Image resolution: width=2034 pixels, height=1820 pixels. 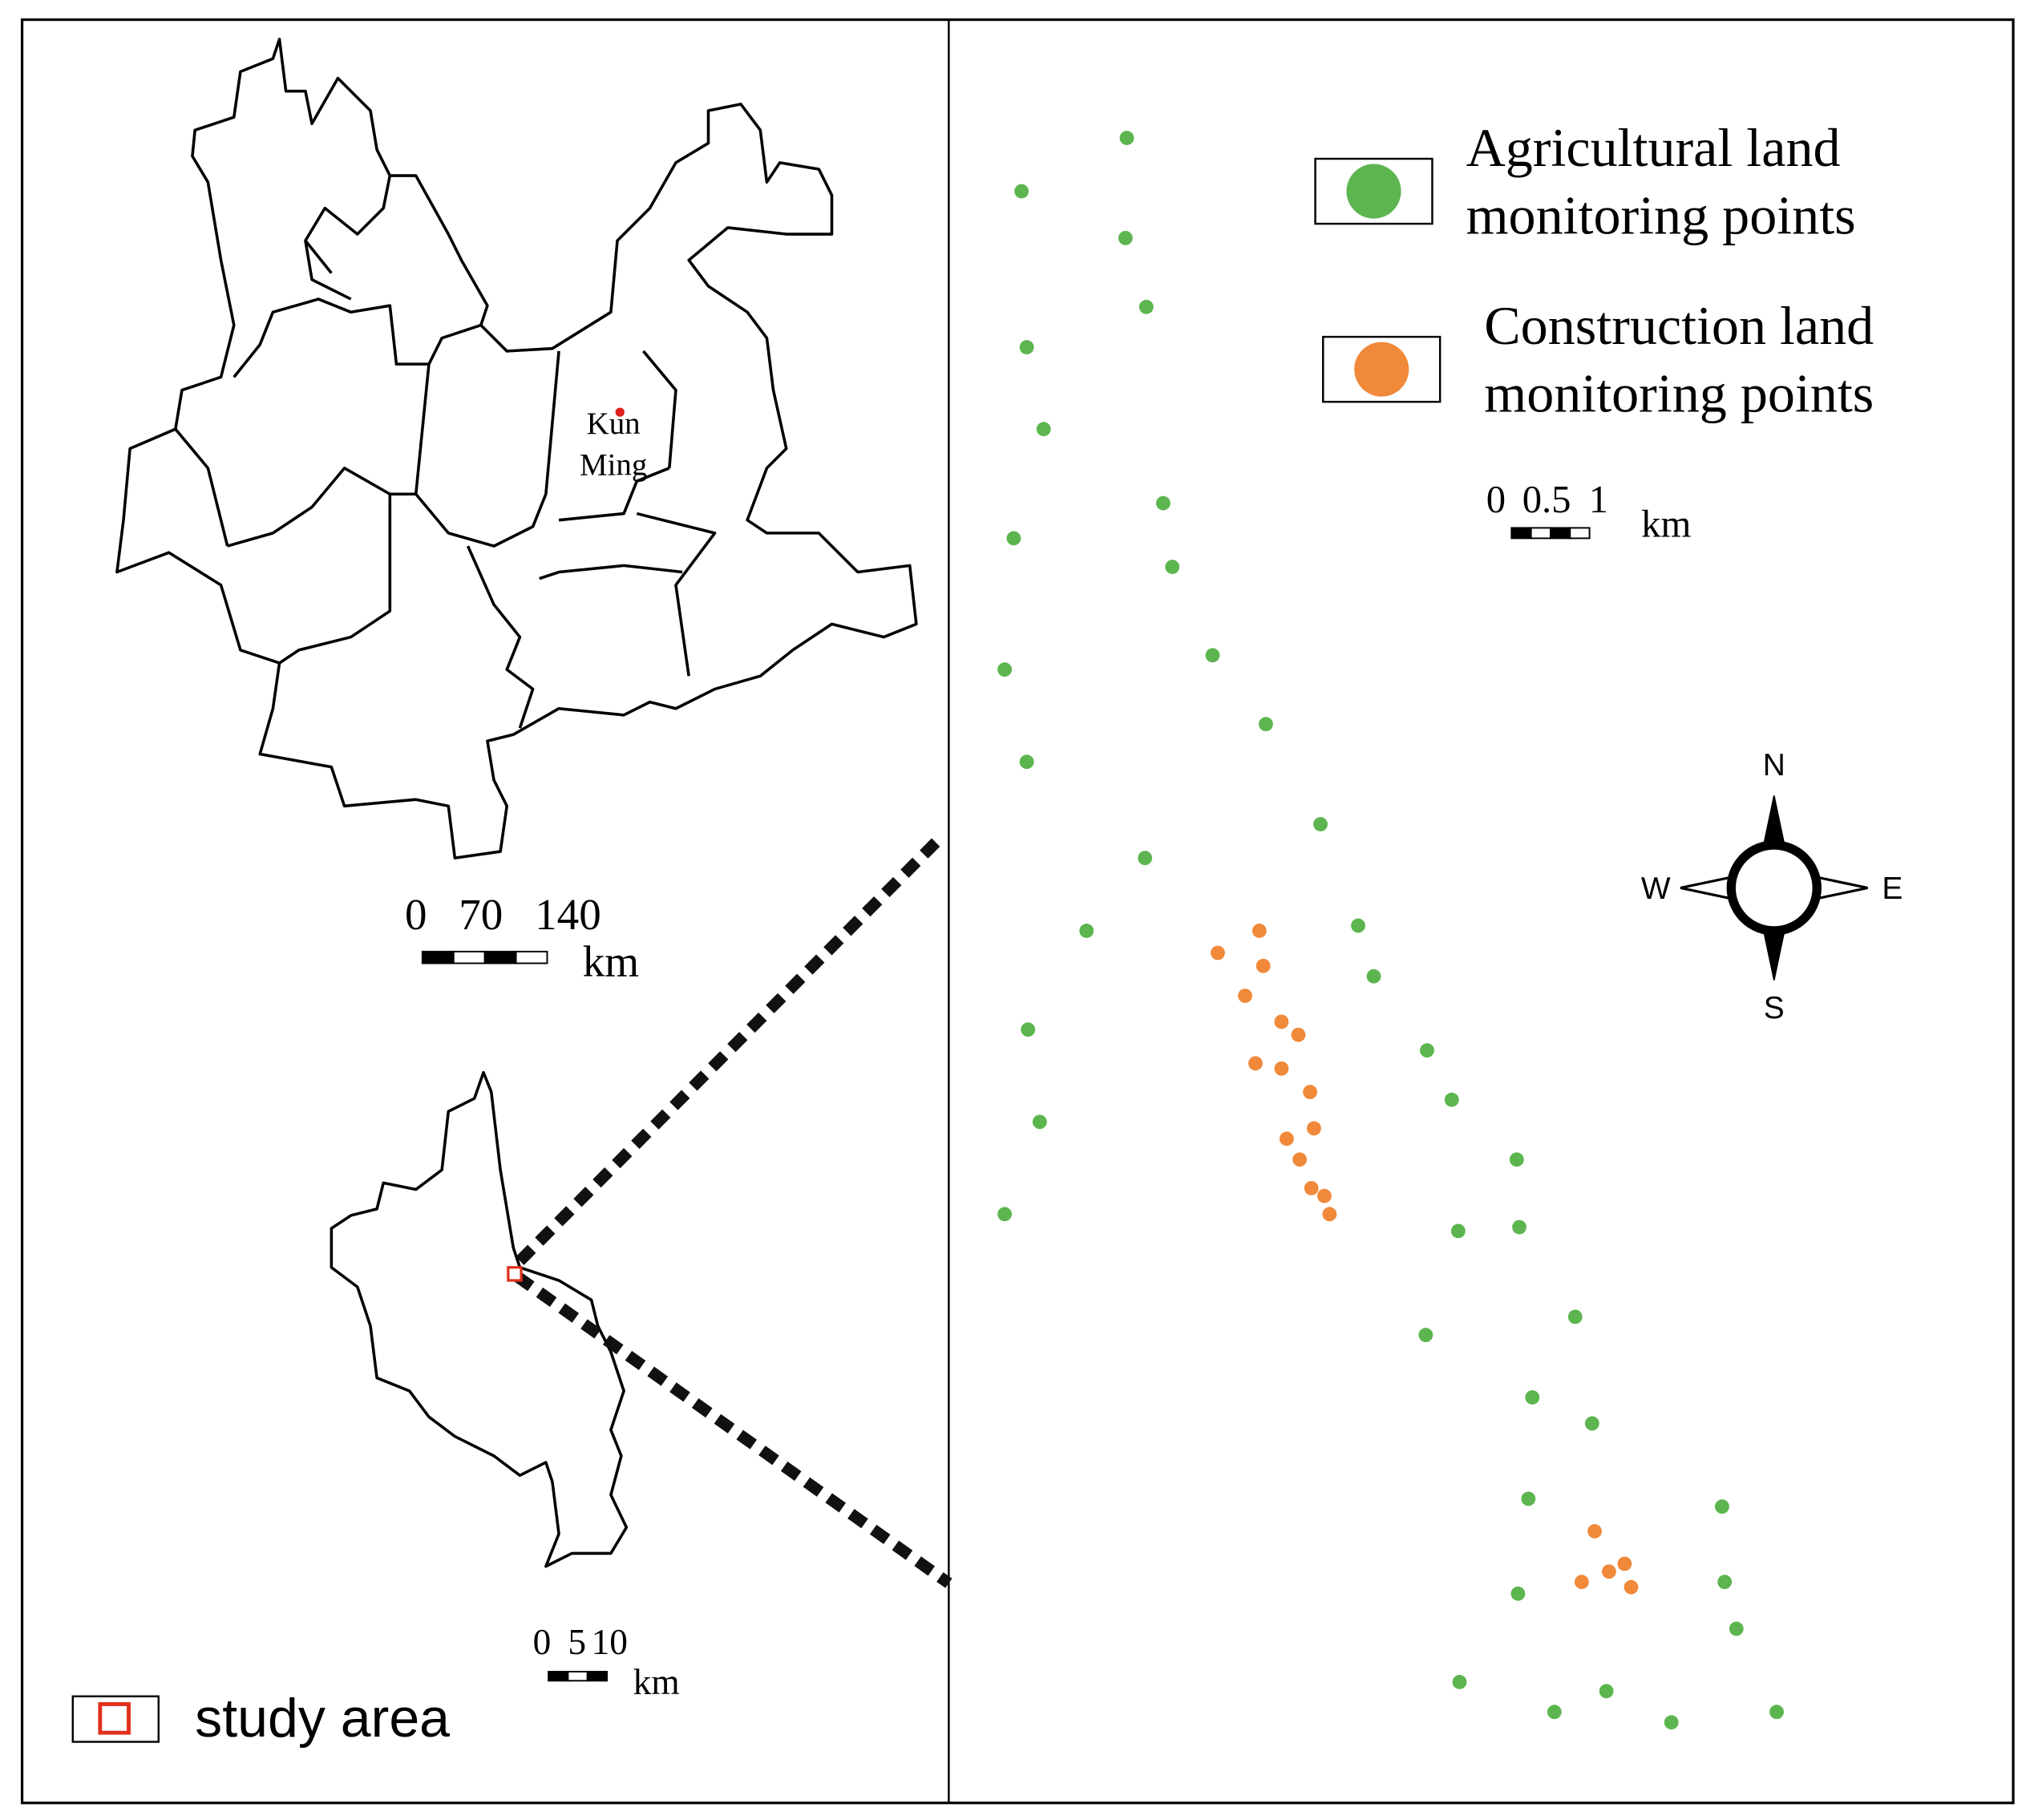 I want to click on city-label: Ming, so click(x=613, y=465).